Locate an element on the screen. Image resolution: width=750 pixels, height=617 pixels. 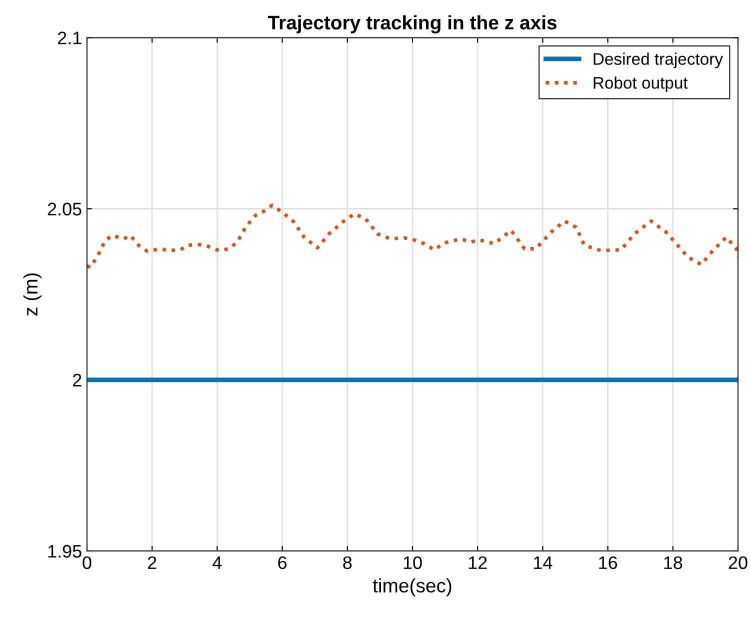
line-series is located at coordinates (412, 237).